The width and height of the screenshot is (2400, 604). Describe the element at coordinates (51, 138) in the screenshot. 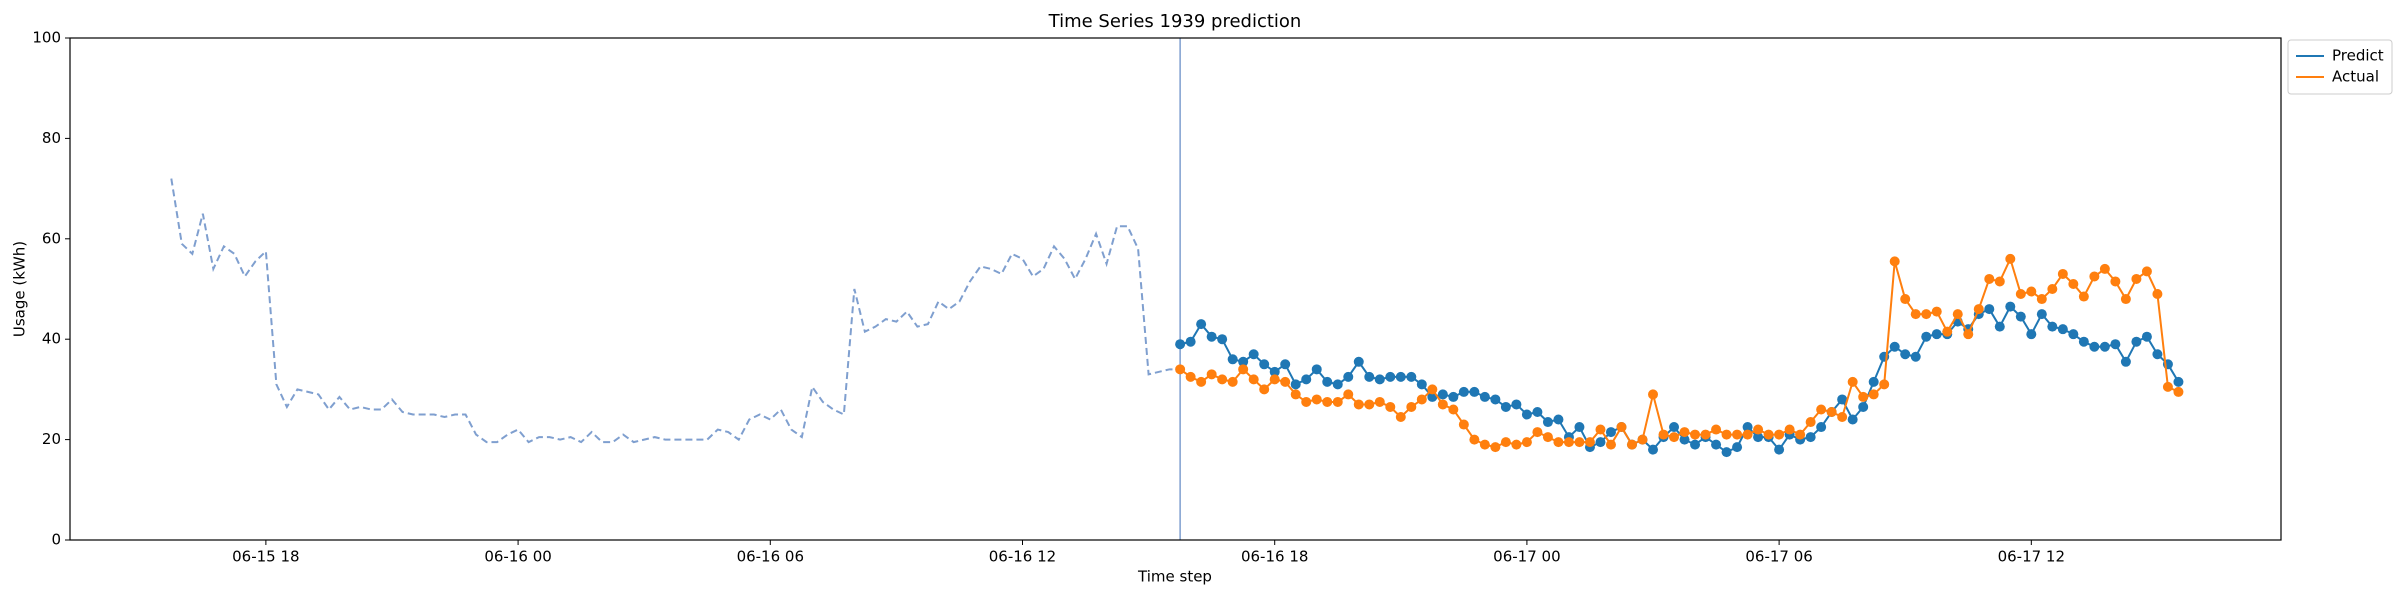

I see `y-tick-label: 80` at that location.